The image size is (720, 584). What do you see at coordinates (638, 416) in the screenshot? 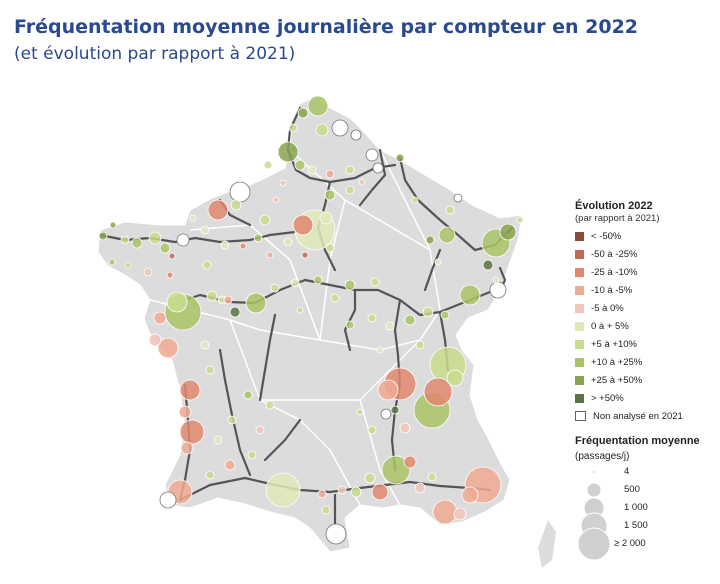
I see `legend-label: Non analysé en 2021` at bounding box center [638, 416].